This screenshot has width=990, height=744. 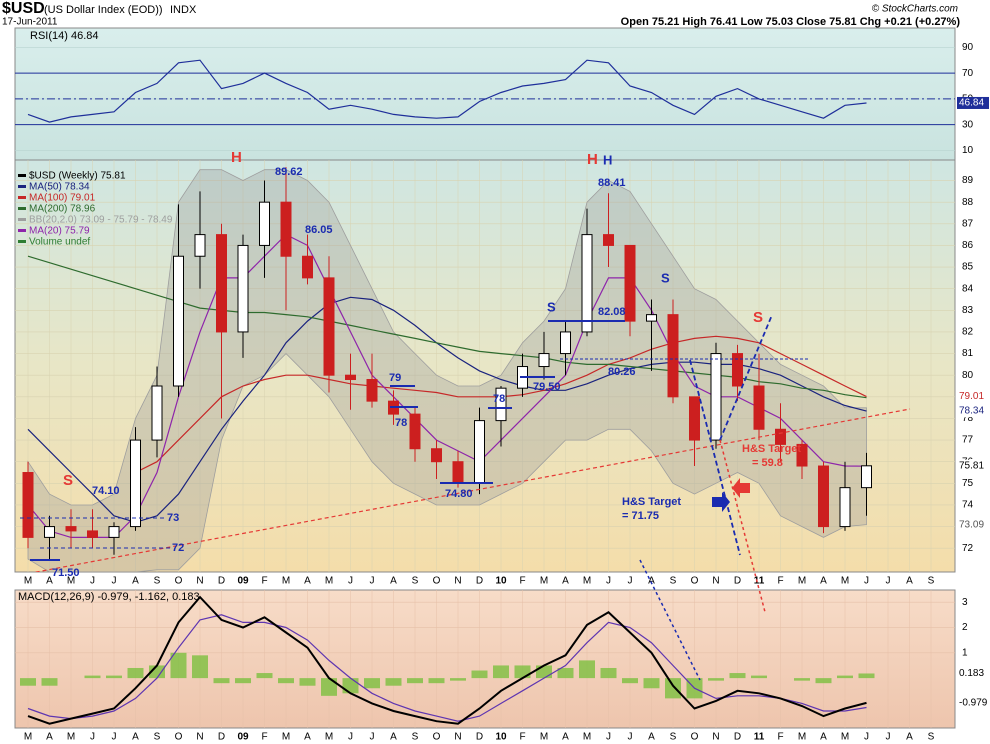 I want to click on price-label: 79, so click(x=395, y=378).